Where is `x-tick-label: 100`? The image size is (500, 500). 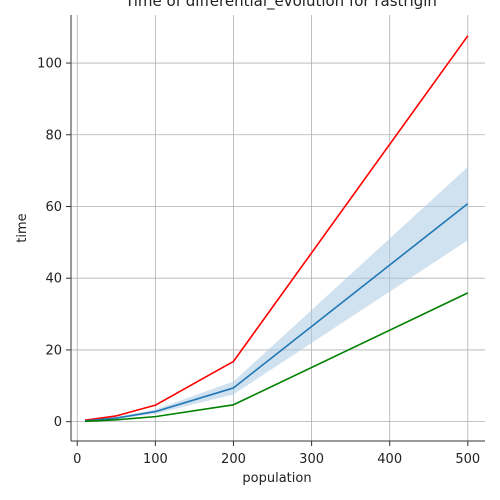 x-tick-label: 100 is located at coordinates (155, 459).